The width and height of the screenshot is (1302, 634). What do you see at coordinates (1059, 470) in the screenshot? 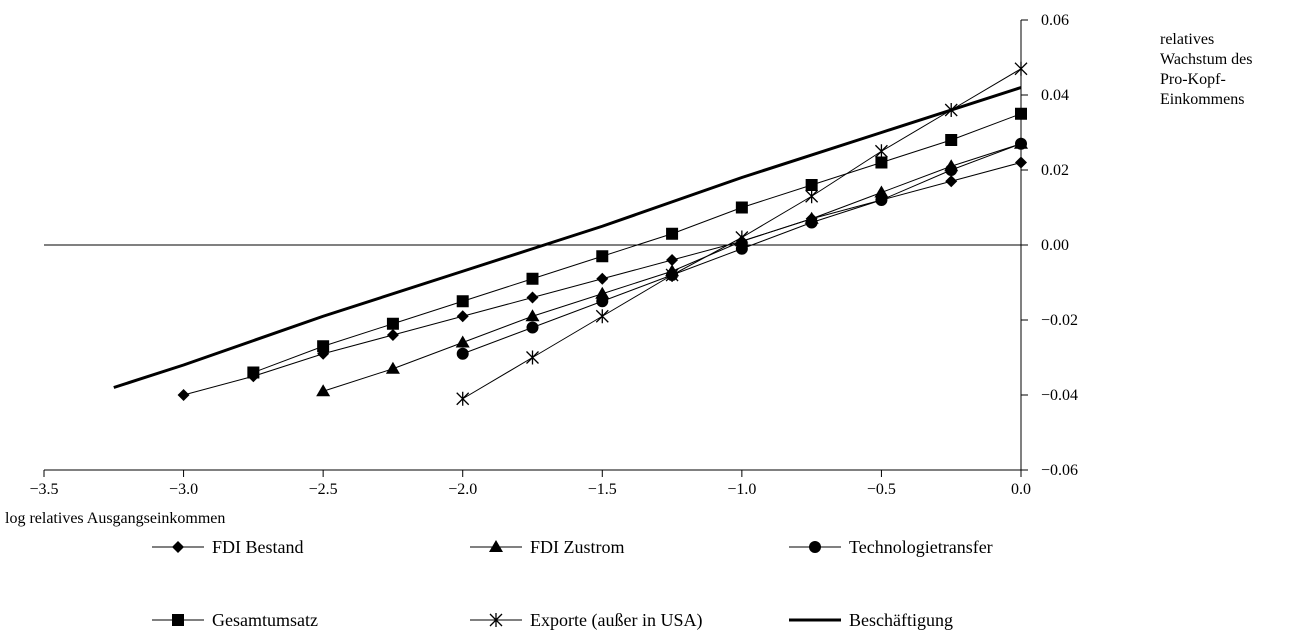
I see `y-tick-label: −0.06` at bounding box center [1059, 470].